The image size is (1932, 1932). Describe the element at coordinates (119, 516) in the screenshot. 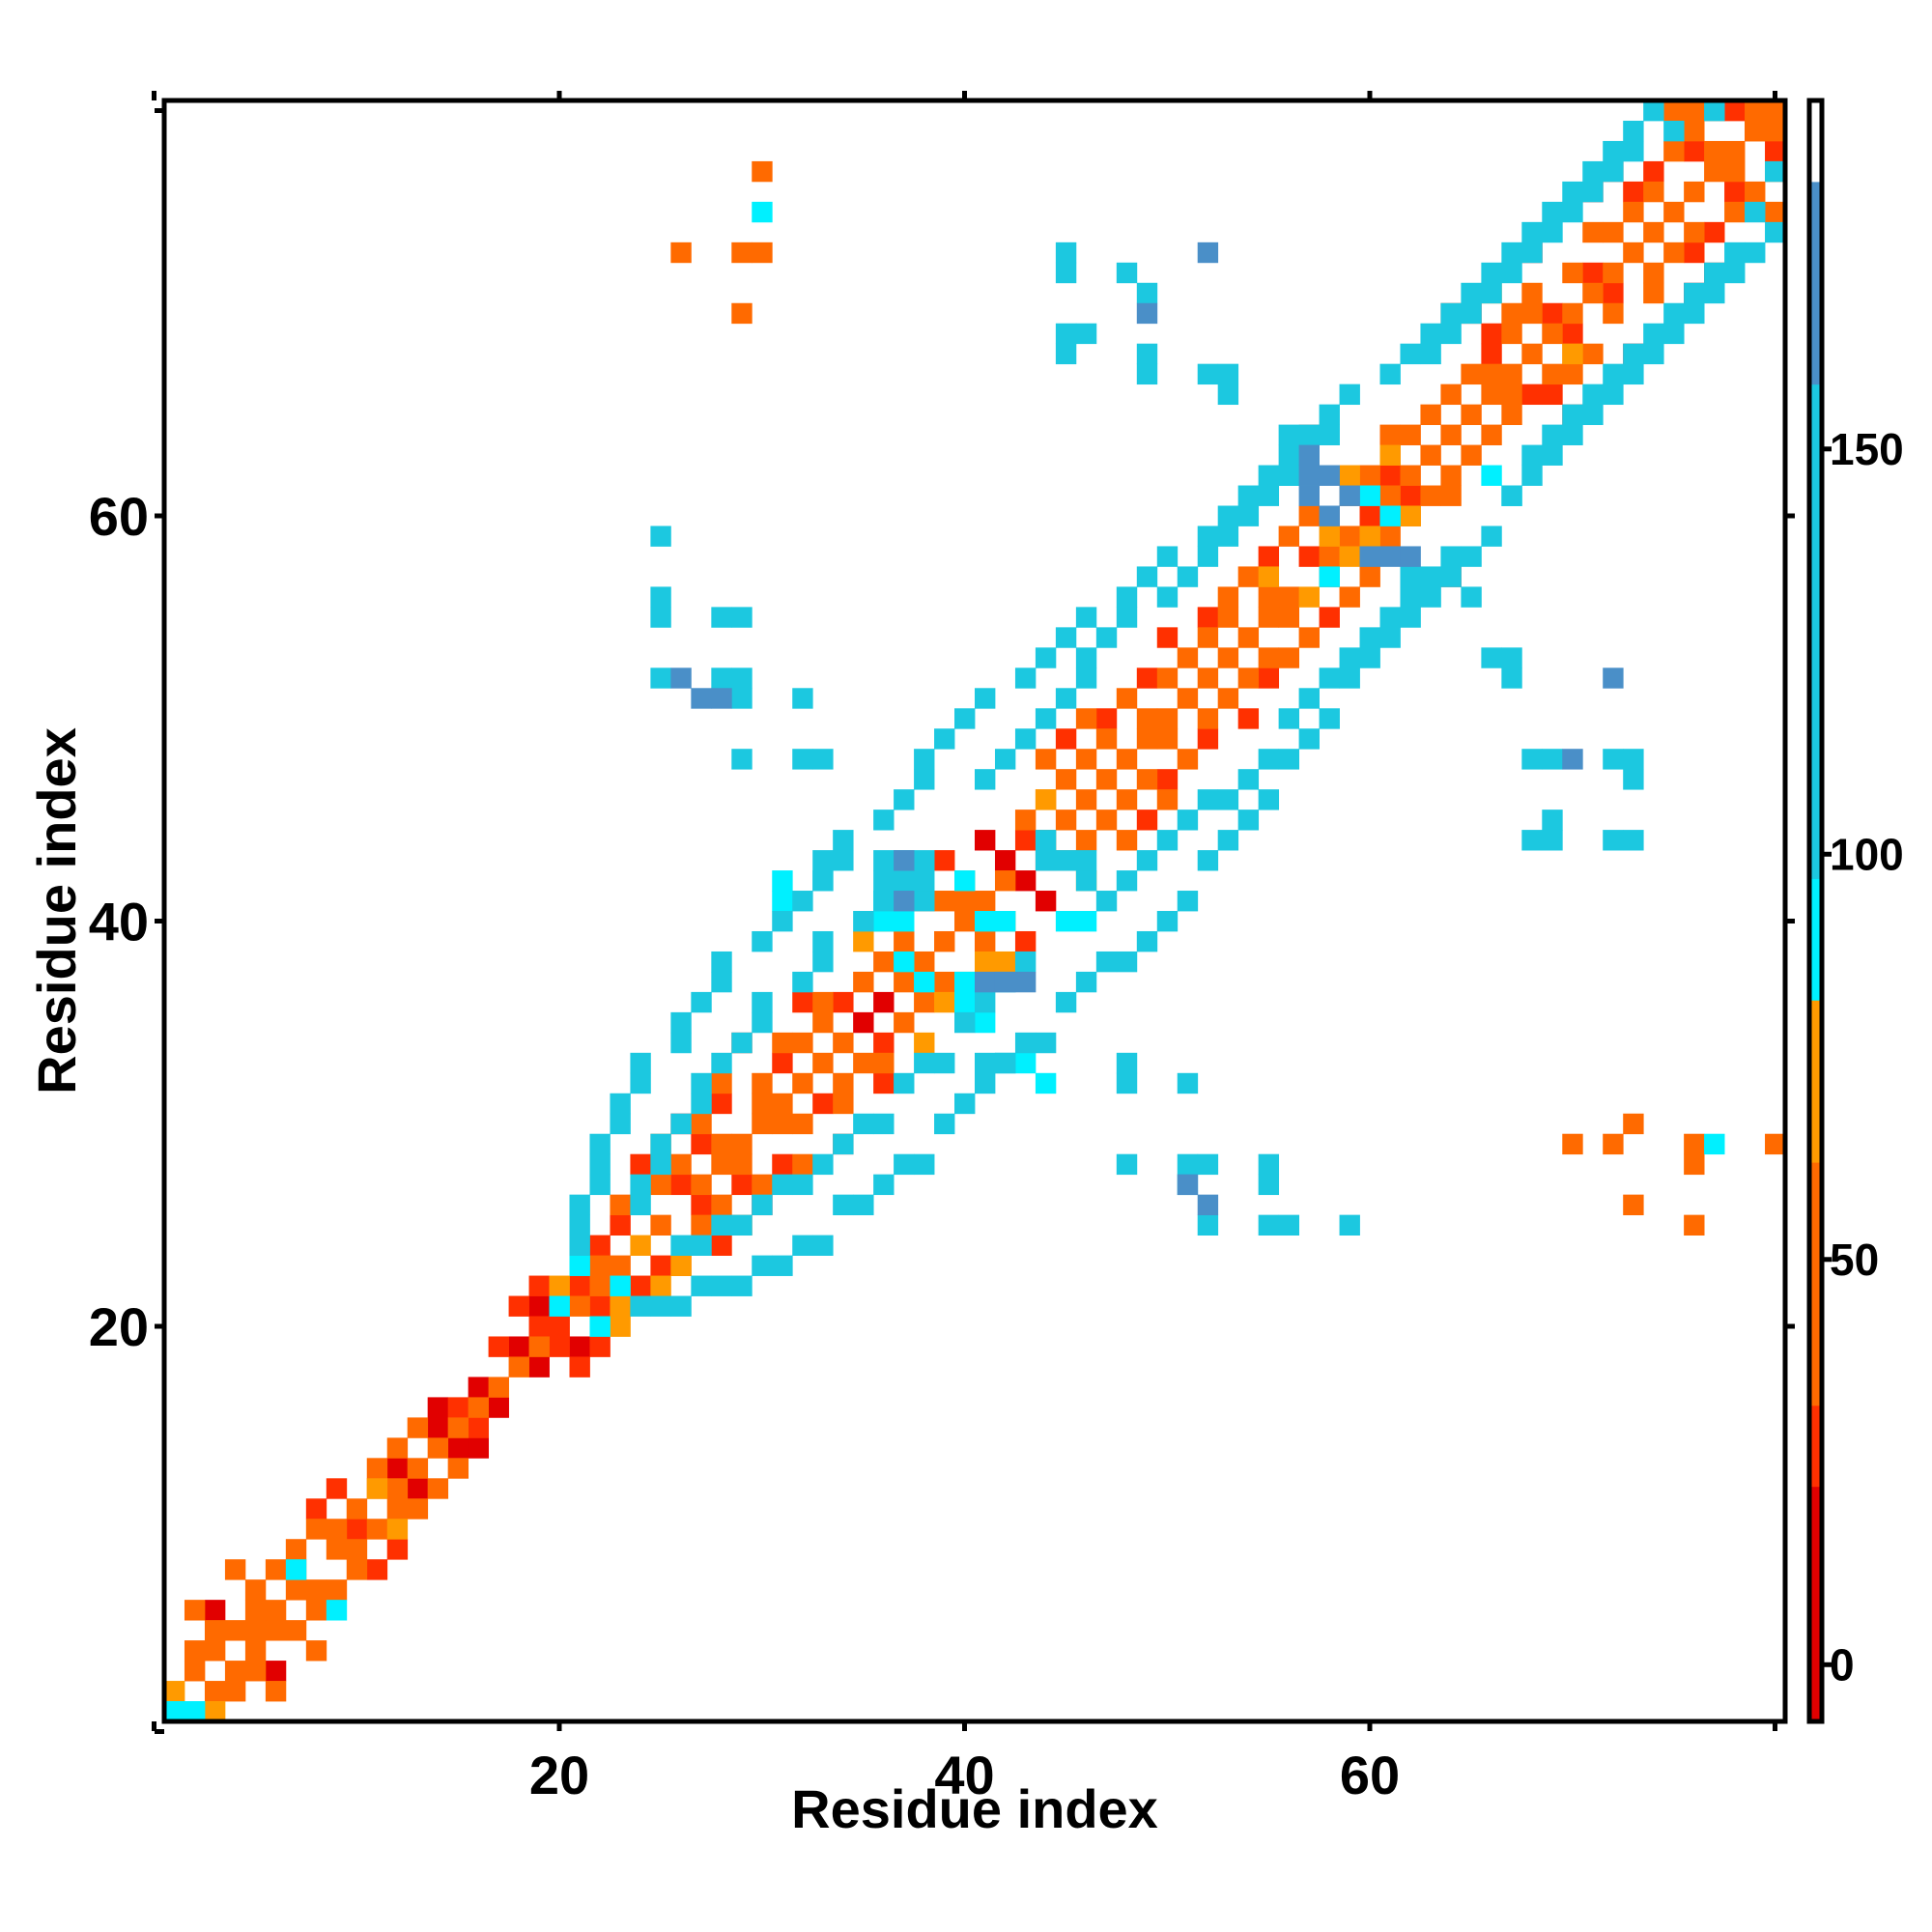

I see `y-tick-label: 60` at that location.